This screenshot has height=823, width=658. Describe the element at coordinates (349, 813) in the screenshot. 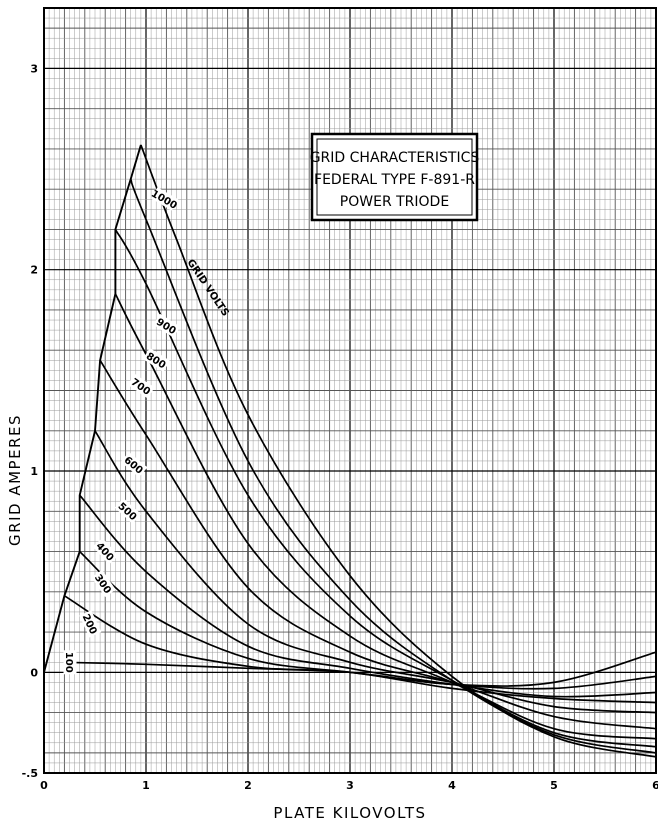

I see `x-axis-label: PLATE KILOVOLTS` at that location.